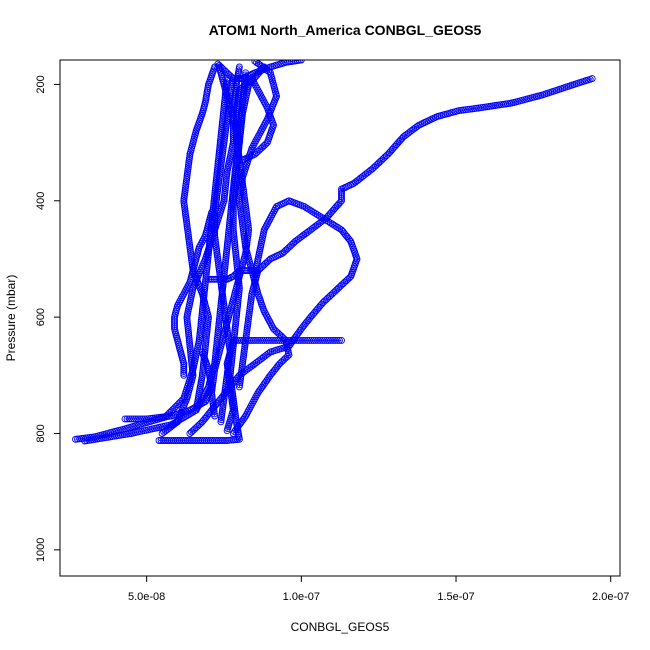 Image resolution: width=650 pixels, height=650 pixels. Describe the element at coordinates (340, 627) in the screenshot. I see `x-axis-label: CONBGL_GEOS5` at that location.